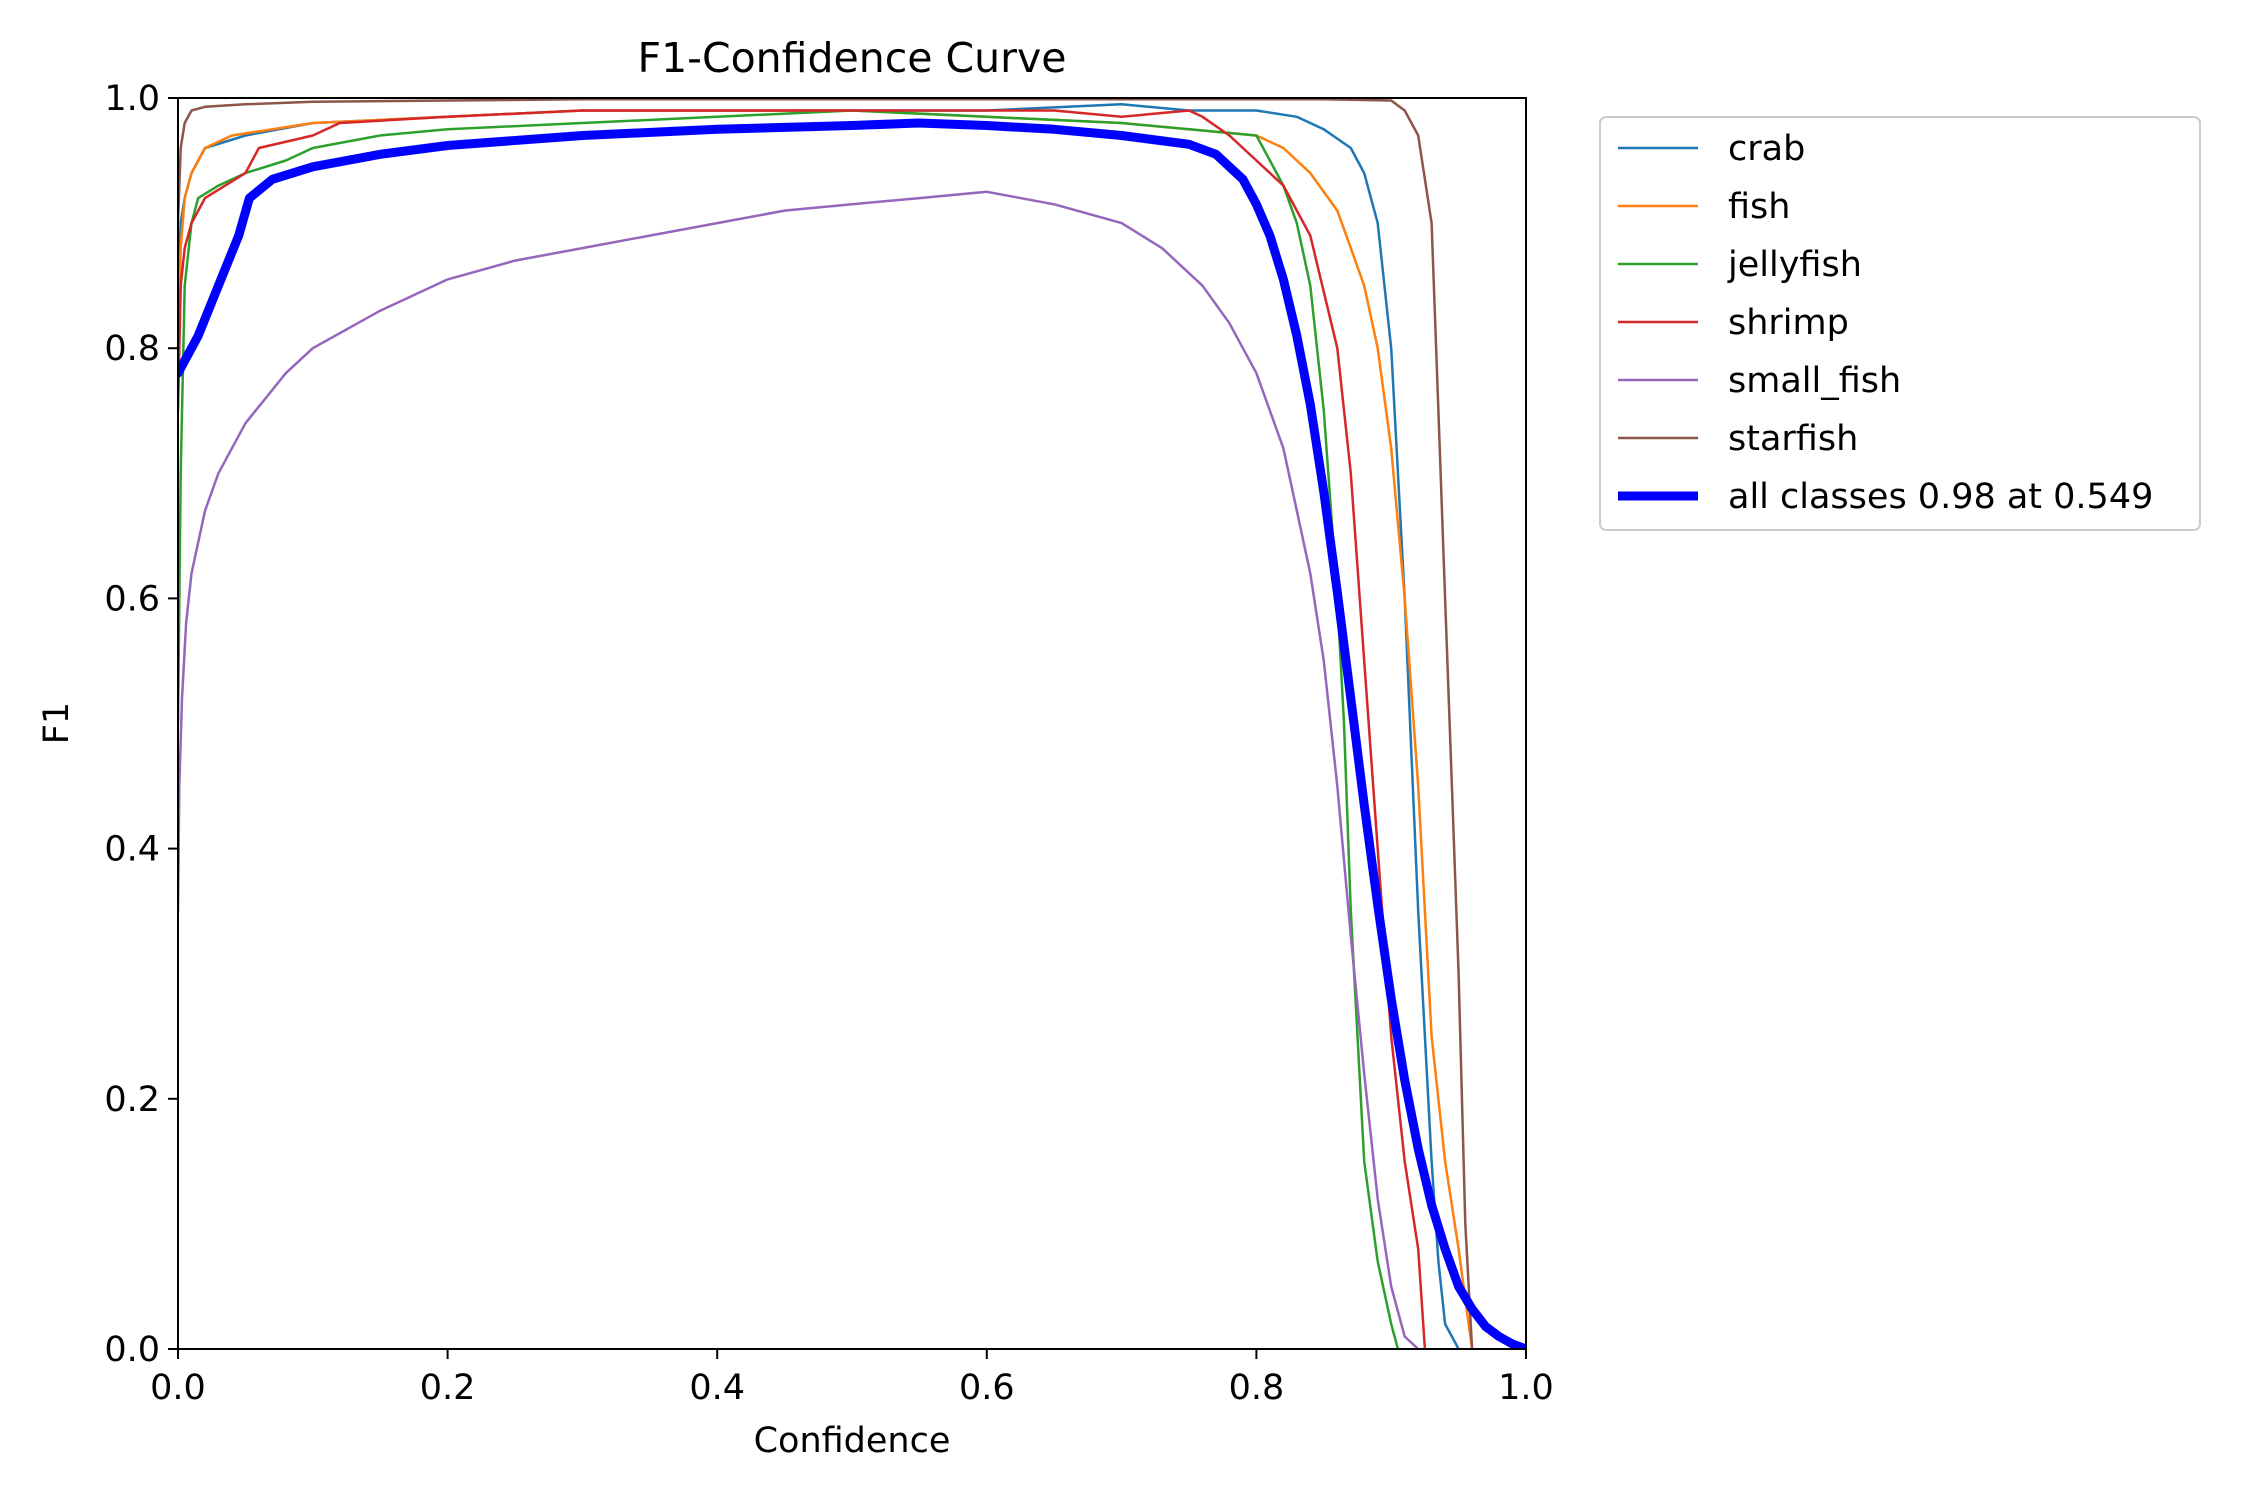 Image resolution: width=2250 pixels, height=1500 pixels. I want to click on y-tick-label: 0.8, so click(132, 349).